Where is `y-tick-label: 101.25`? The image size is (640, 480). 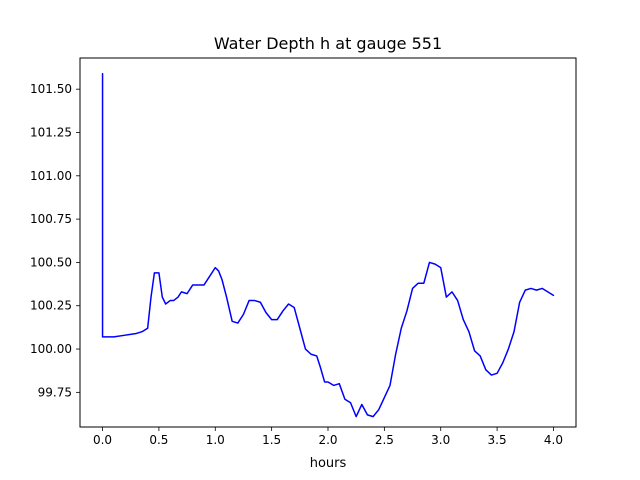 y-tick-label: 101.25 is located at coordinates (51, 132).